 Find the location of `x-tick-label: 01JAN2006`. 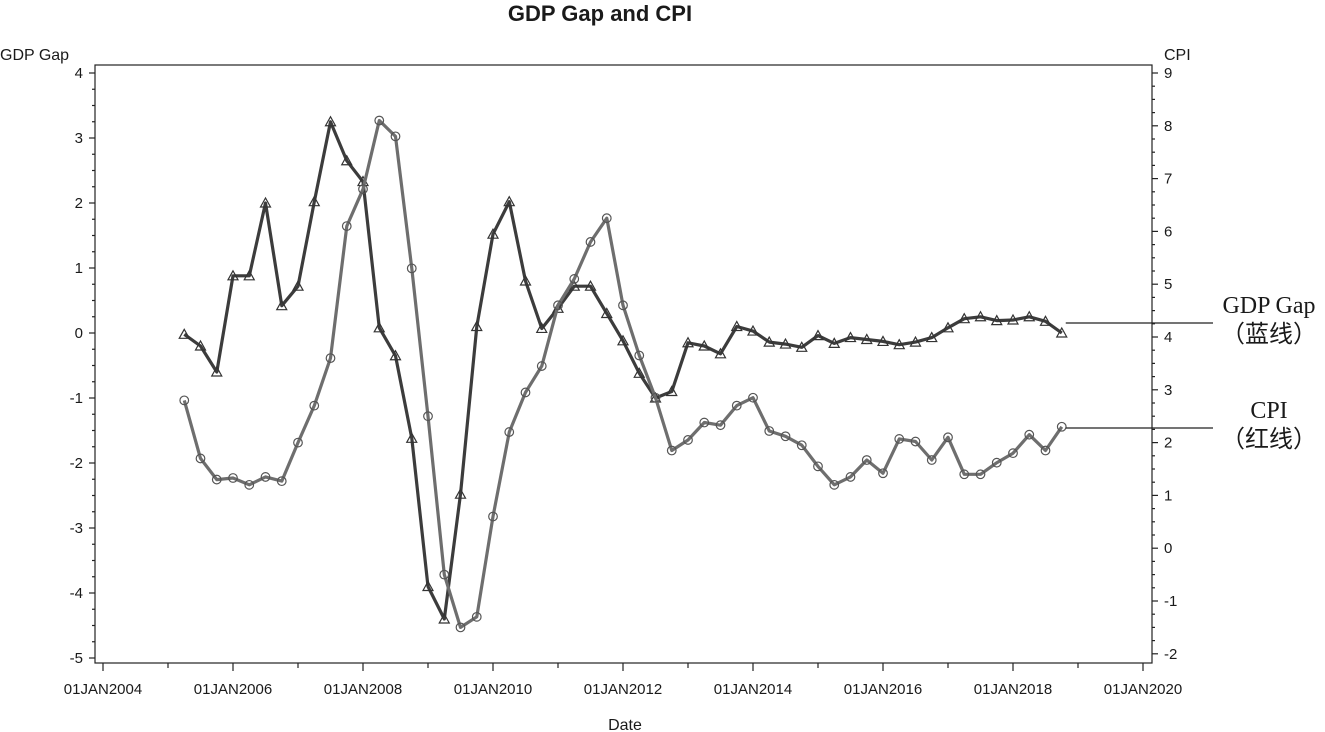

x-tick-label: 01JAN2006 is located at coordinates (233, 689).